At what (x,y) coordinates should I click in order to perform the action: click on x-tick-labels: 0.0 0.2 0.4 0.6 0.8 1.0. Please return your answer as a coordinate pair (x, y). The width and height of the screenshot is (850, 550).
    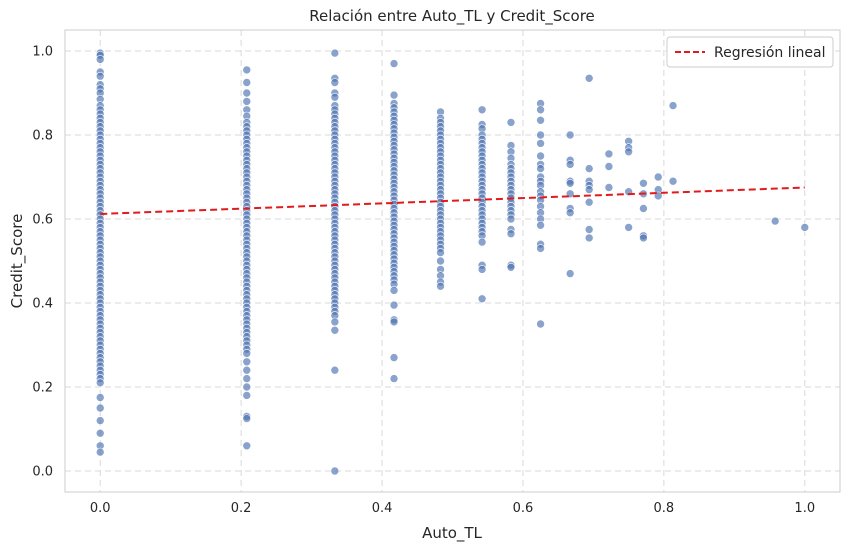
    Looking at the image, I should click on (452, 508).